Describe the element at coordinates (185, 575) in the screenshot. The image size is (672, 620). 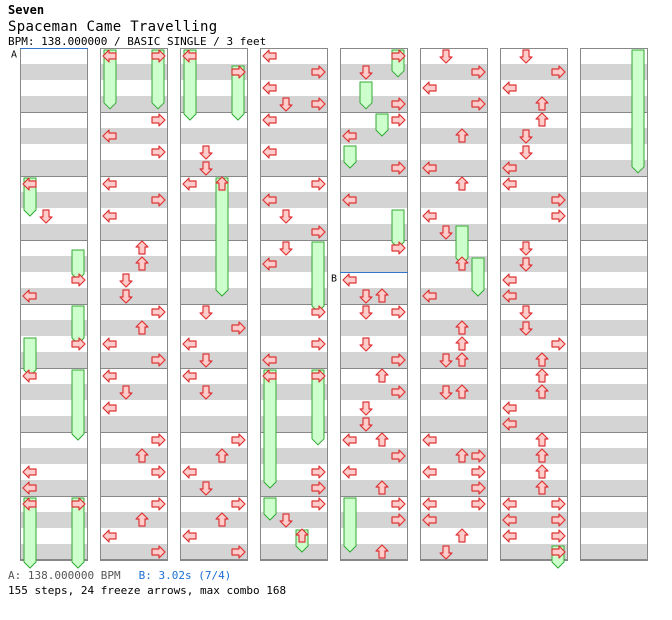
I see `legend-b: B: 3.02s (7/4)` at that location.